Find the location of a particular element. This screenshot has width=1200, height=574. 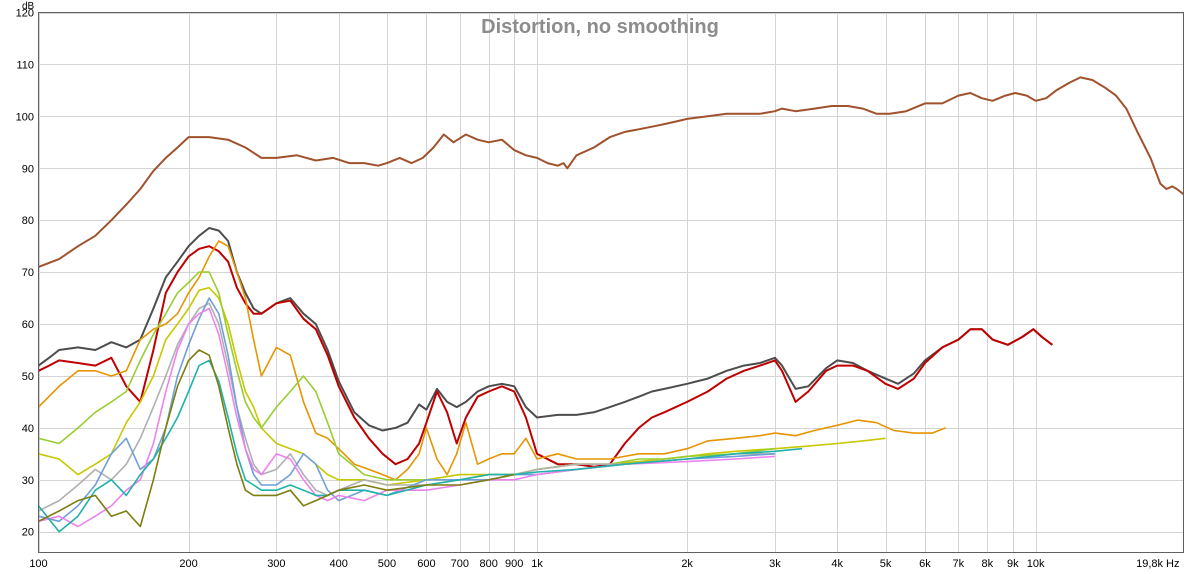

x-tick-label: 10k is located at coordinates (1036, 564).